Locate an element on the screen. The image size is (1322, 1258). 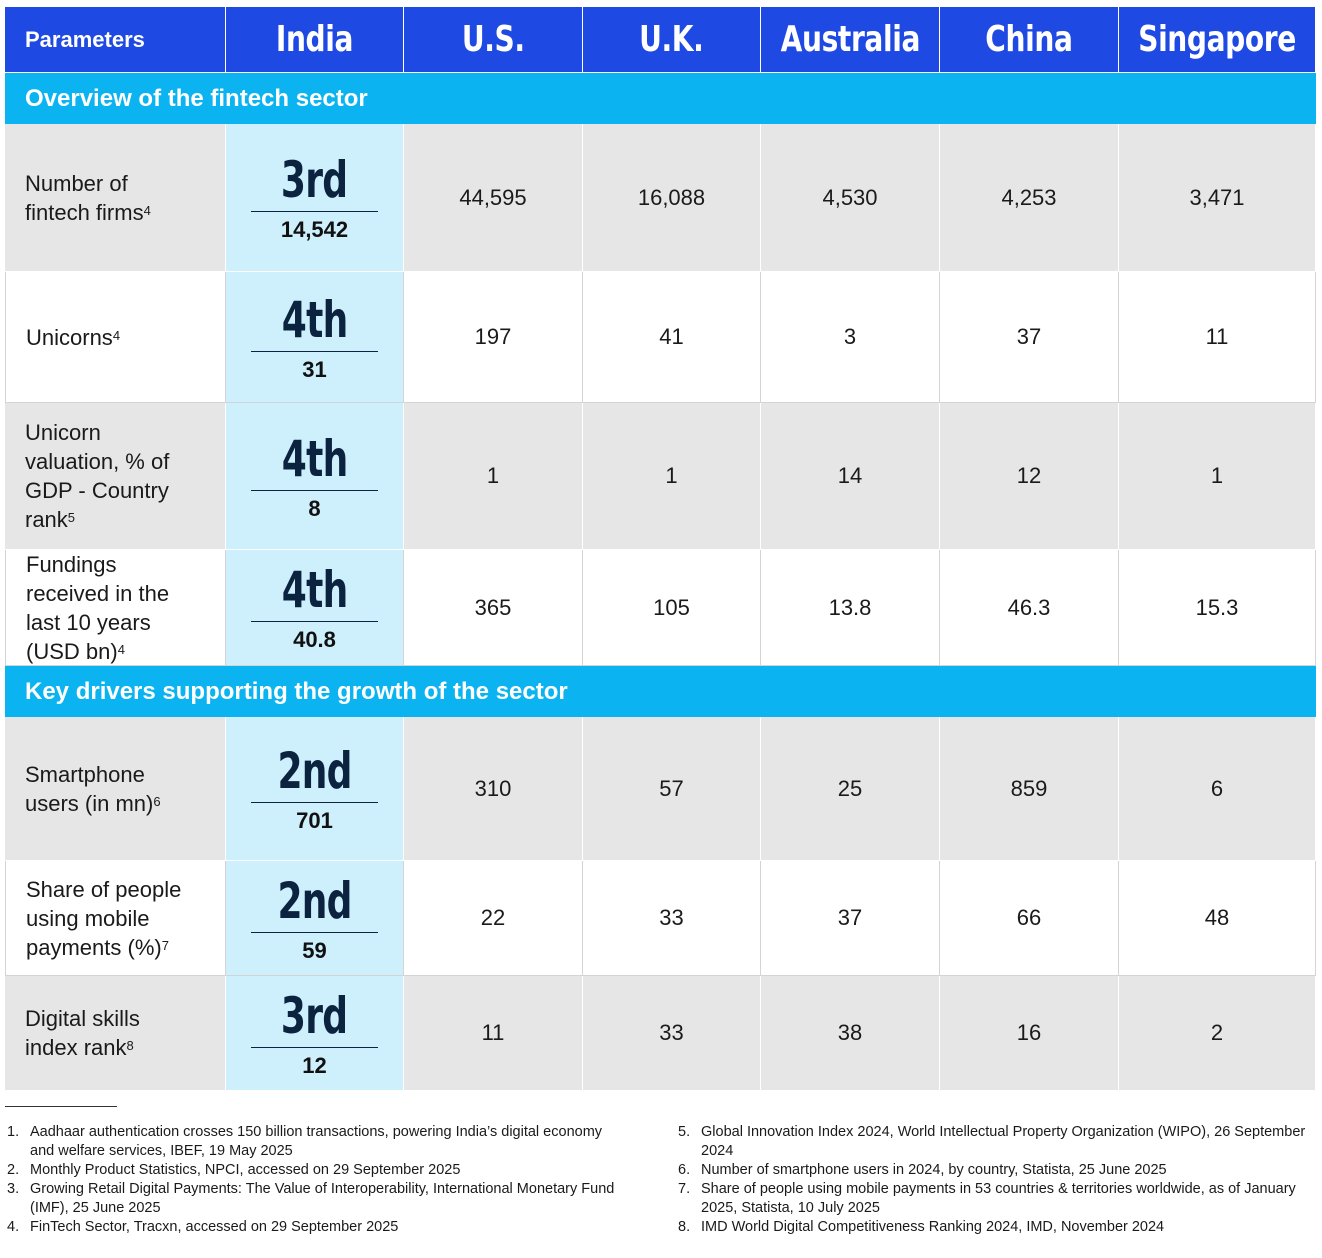
value-cell: 859 is located at coordinates (1029, 789).